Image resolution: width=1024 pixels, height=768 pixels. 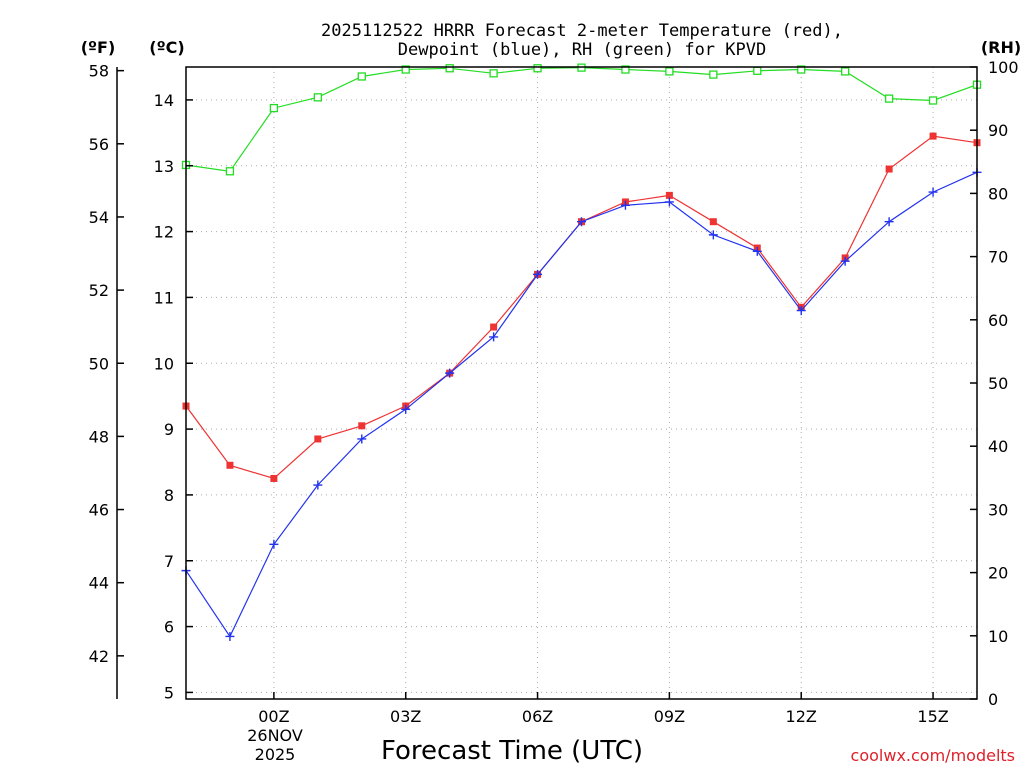 What do you see at coordinates (932, 716) in the screenshot?
I see `x-tick-label: 15Z` at bounding box center [932, 716].